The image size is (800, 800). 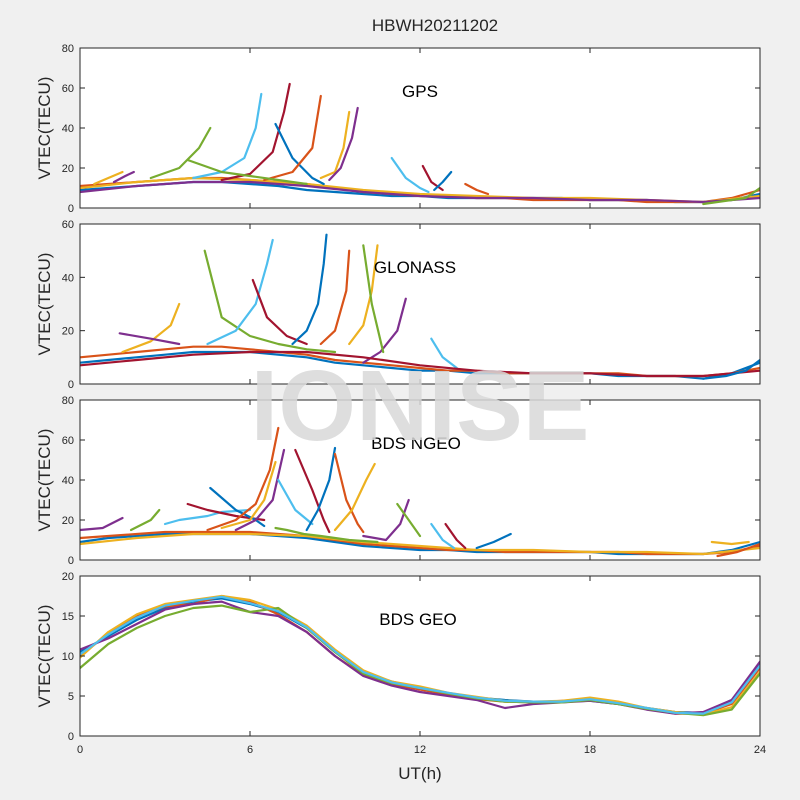 What do you see at coordinates (68, 657) in the screenshot?
I see `y-tick-label: 10` at bounding box center [68, 657].